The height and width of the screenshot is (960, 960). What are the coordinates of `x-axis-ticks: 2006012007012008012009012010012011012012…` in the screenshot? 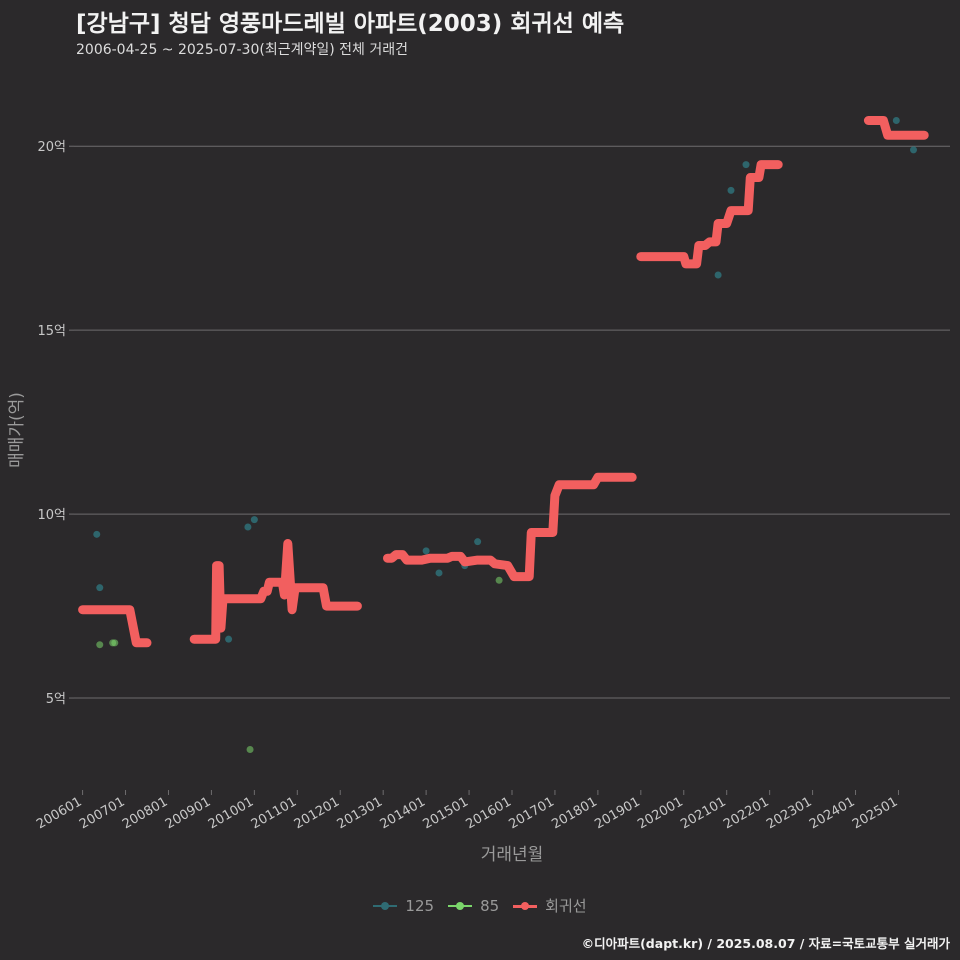 It's located at (467, 811).